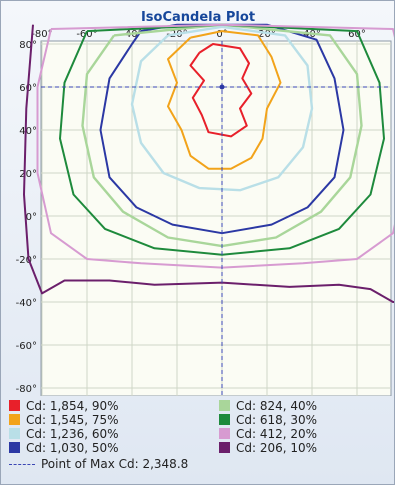 The height and width of the screenshot is (485, 395). What do you see at coordinates (224, 405) in the screenshot?
I see `legend-swatch-lightgreen` at bounding box center [224, 405].